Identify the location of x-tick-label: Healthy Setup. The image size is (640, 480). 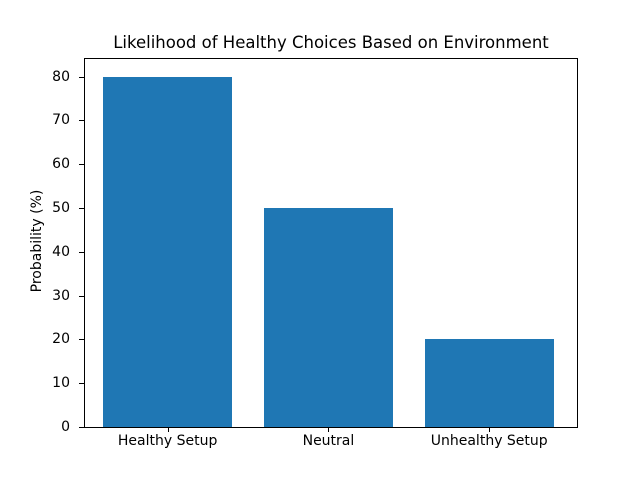
(167, 441).